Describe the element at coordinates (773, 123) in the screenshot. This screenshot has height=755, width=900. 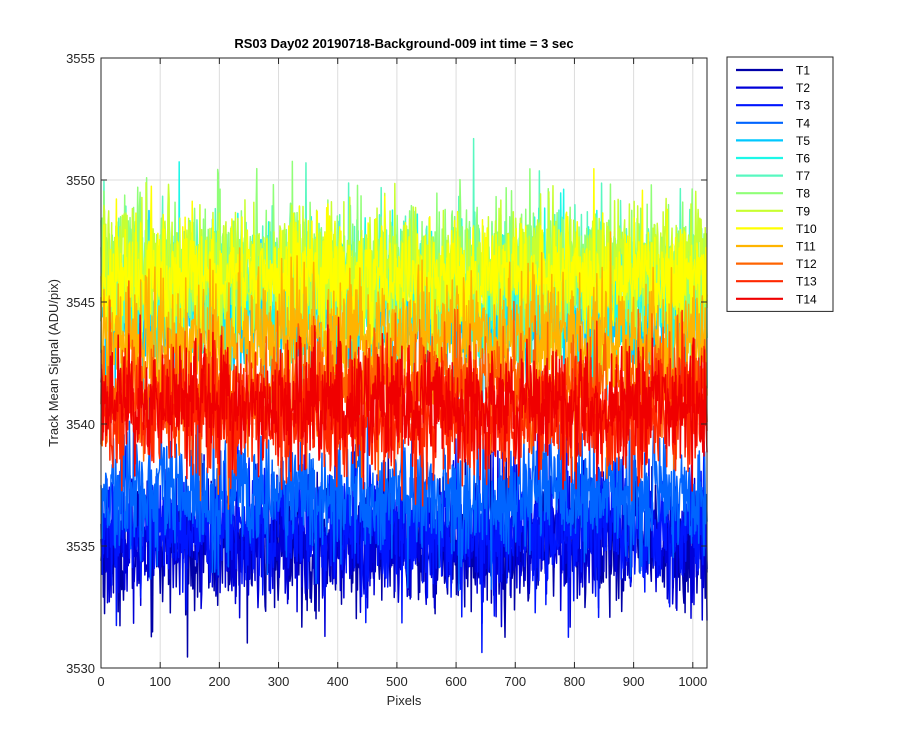
I see `legend-item-t4: T4` at that location.